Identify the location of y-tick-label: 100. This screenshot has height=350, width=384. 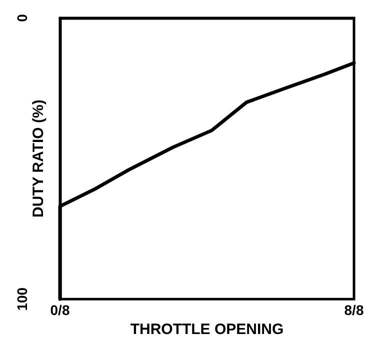
(22, 299).